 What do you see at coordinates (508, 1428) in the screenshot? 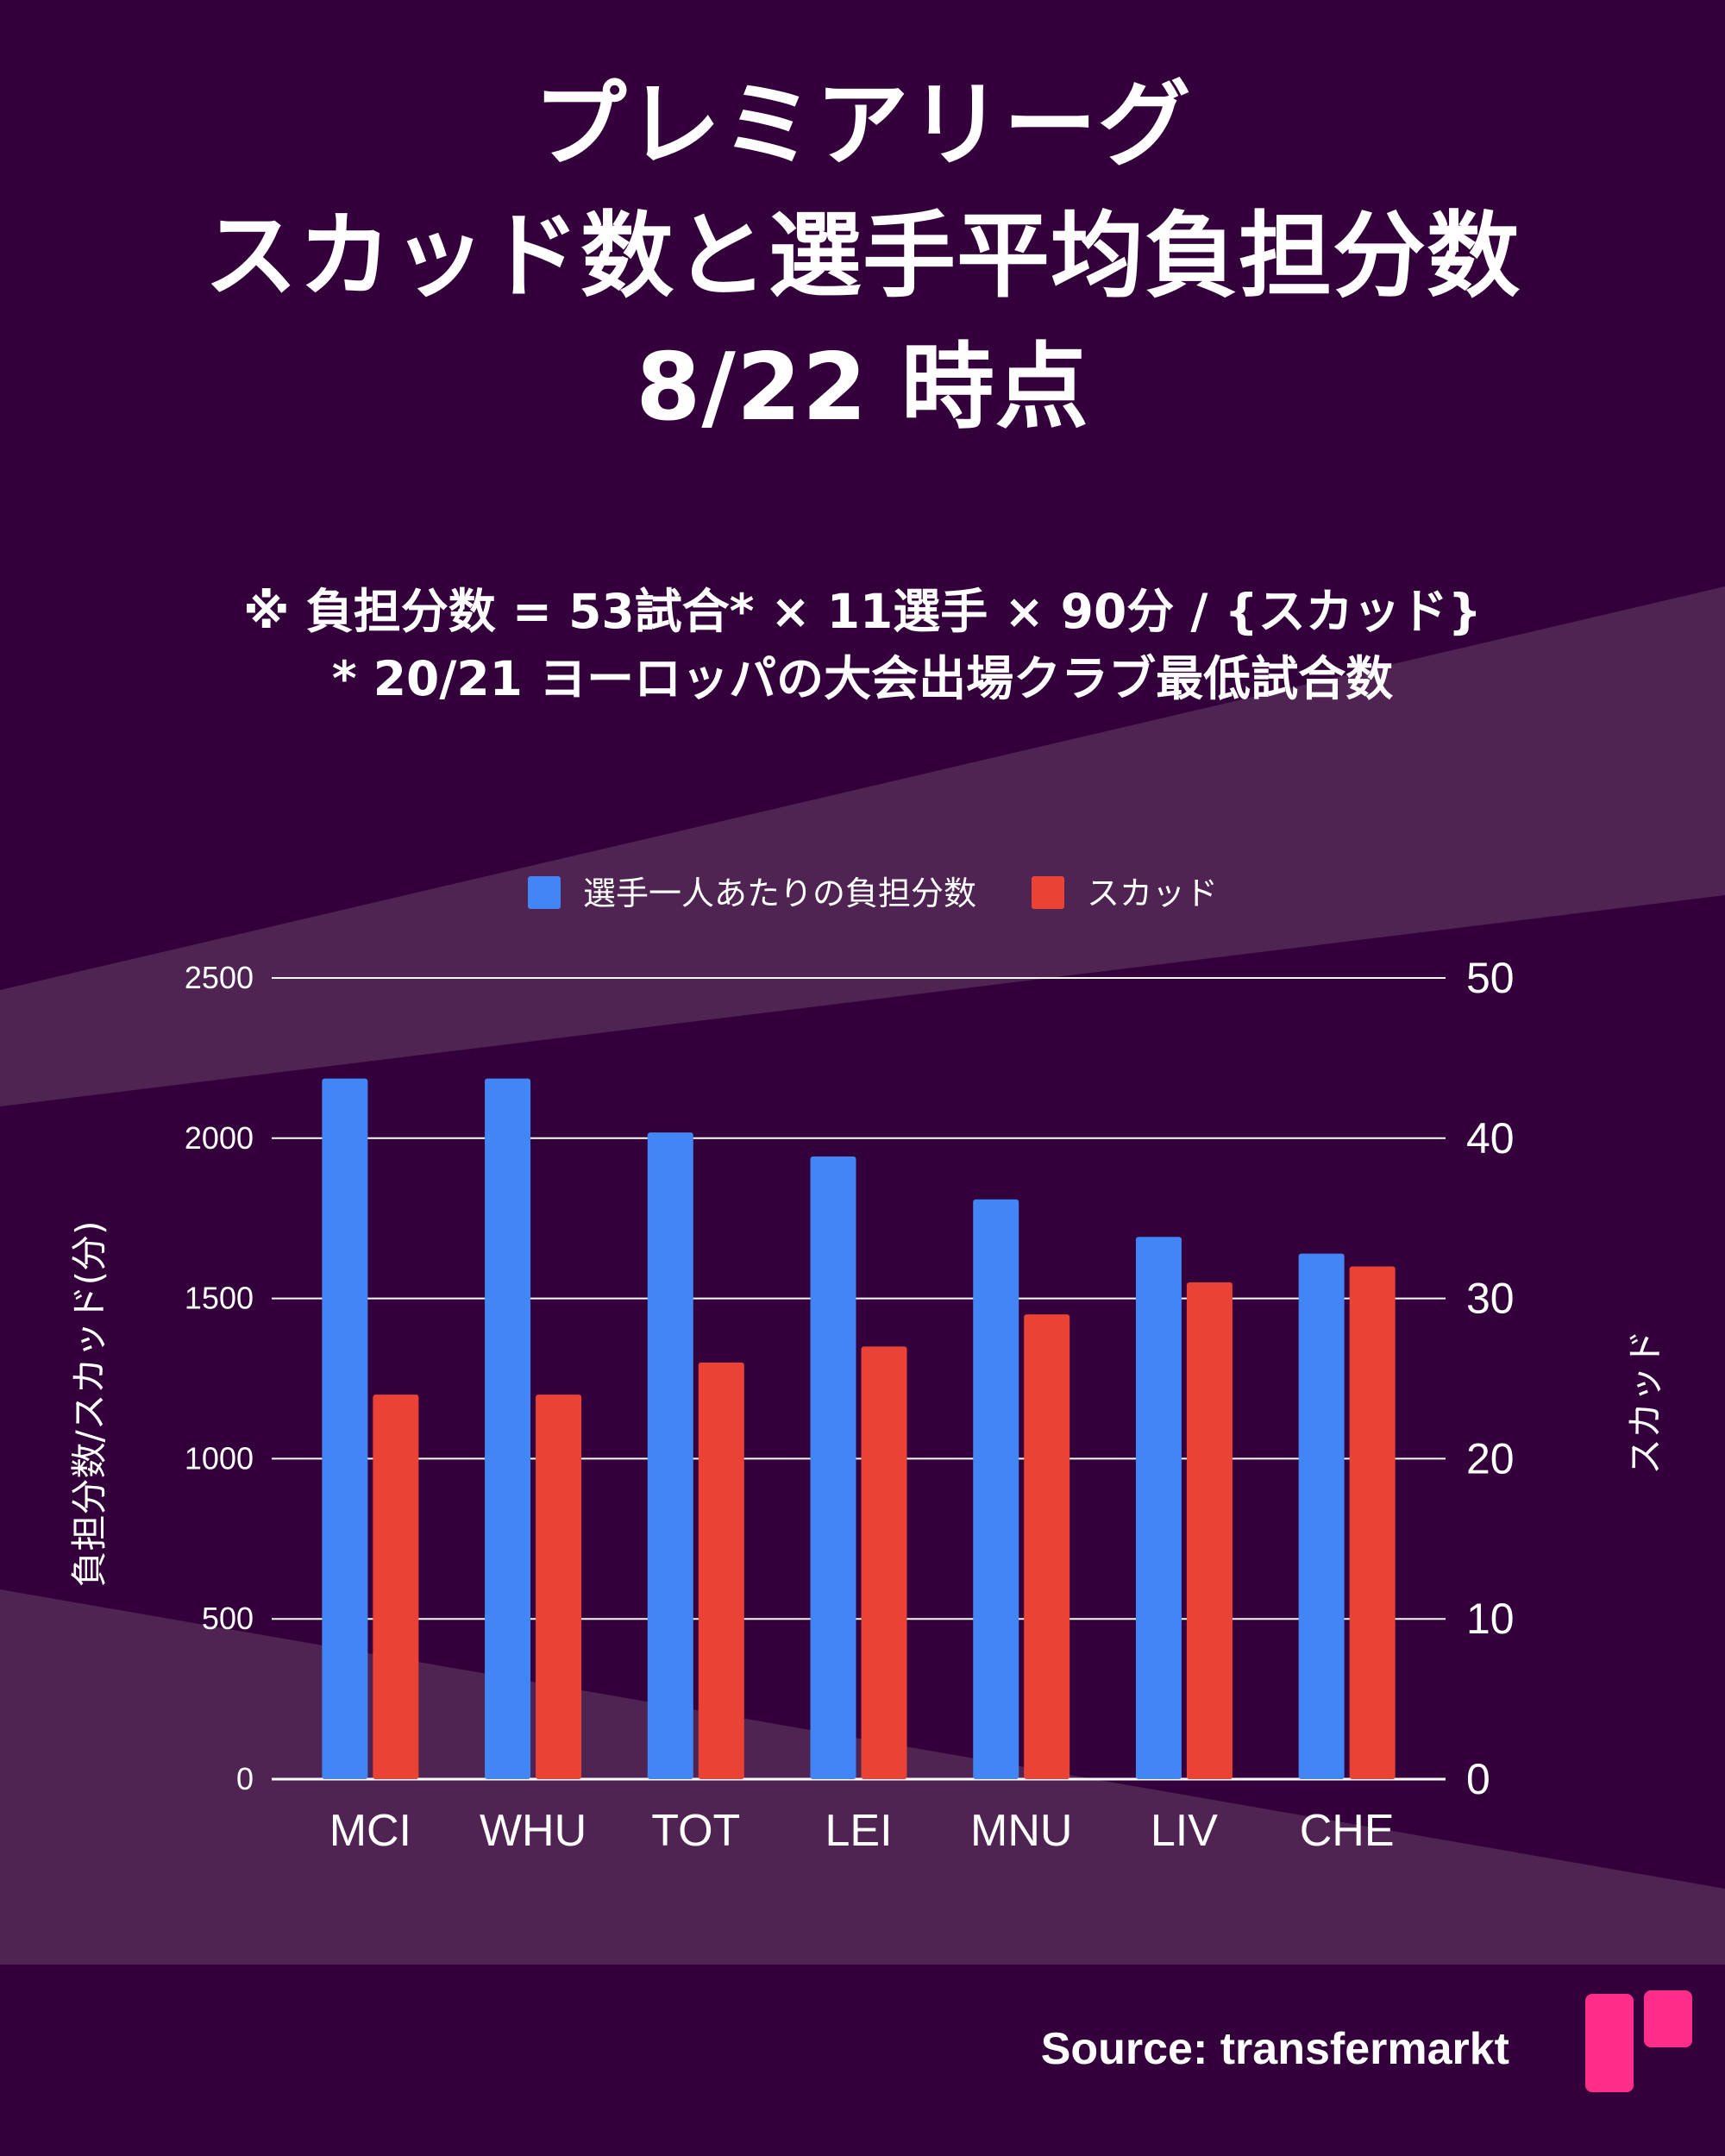
I see `bar-minutes-whu` at bounding box center [508, 1428].